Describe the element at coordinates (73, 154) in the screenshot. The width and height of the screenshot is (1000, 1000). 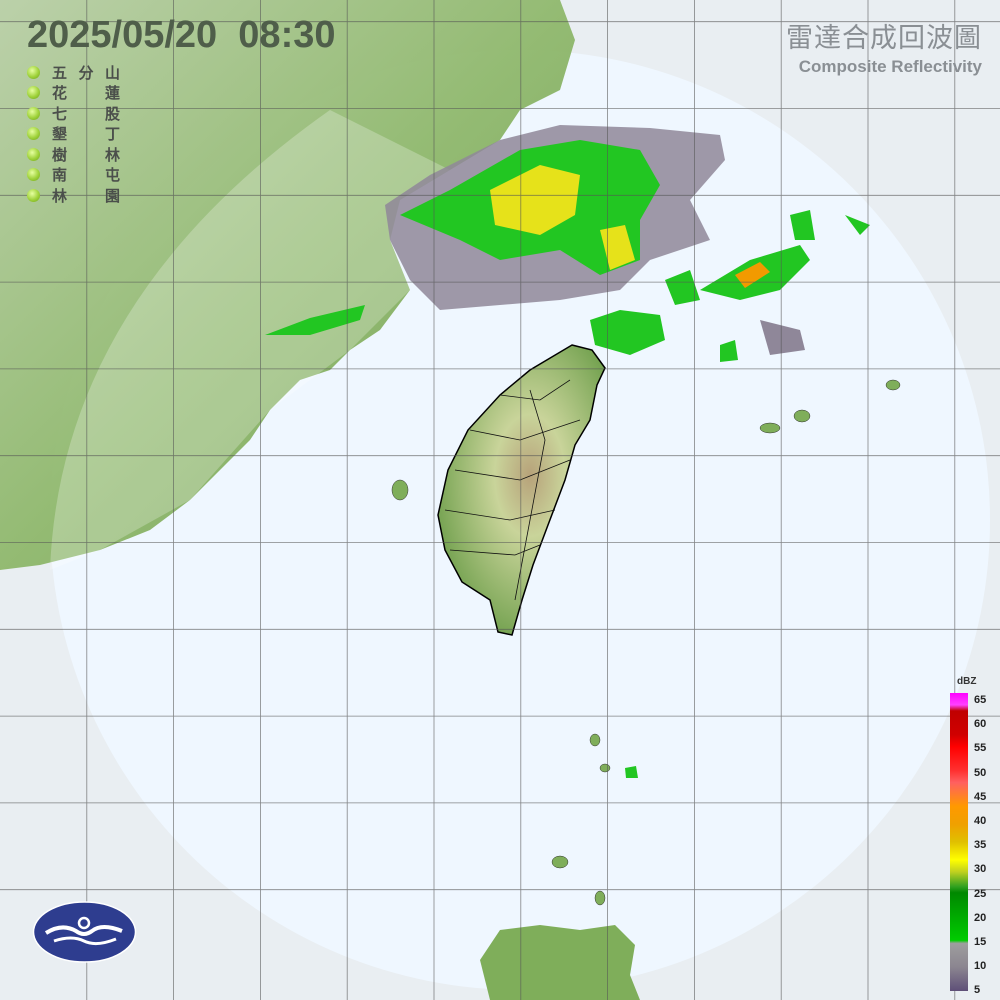
I see `station-shulin: 樹林` at that location.